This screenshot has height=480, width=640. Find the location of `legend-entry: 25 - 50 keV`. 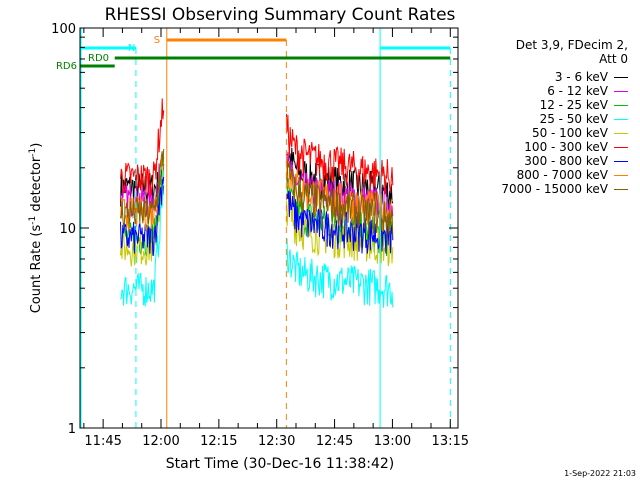

legend-entry: 25 - 50 keV is located at coordinates (584, 119).